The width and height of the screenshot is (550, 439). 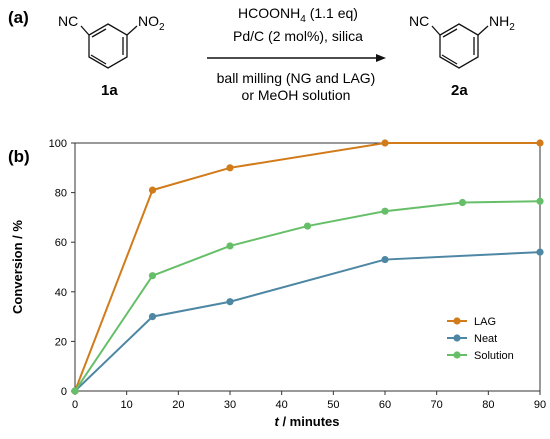 What do you see at coordinates (162, 27) in the screenshot?
I see `reactant-no2-sub: 2` at bounding box center [162, 27].